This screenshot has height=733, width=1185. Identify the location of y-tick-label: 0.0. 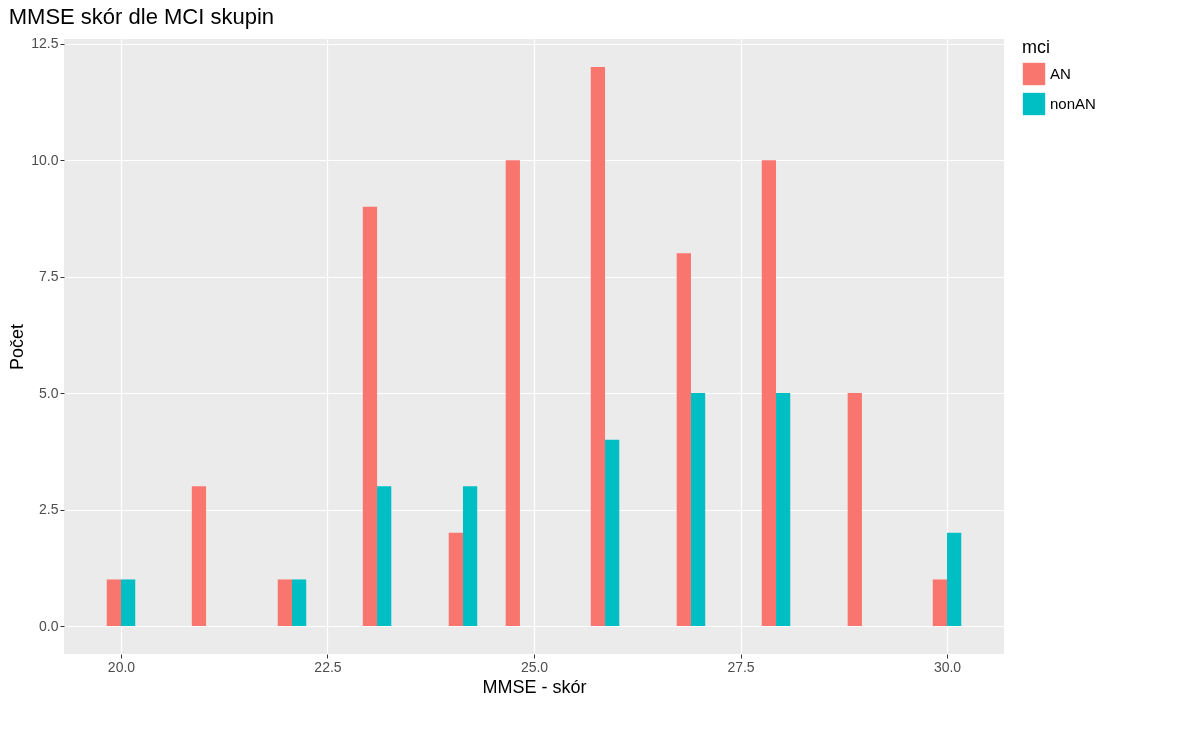
(49, 625).